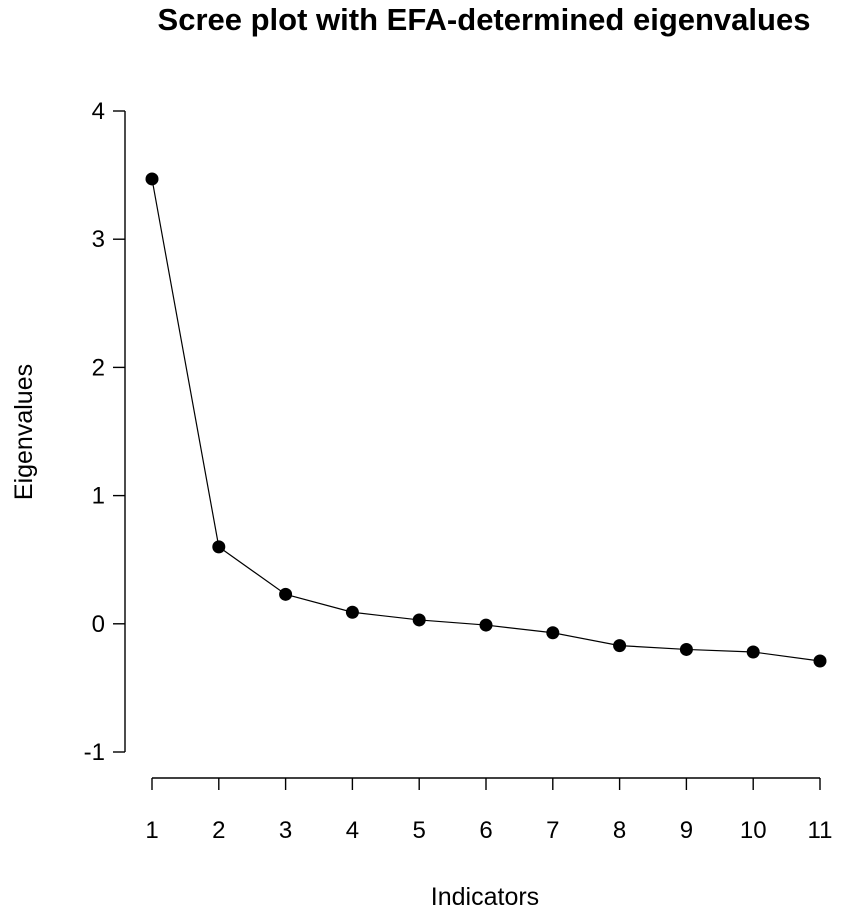 Image resolution: width=851 pixels, height=914 pixels. What do you see at coordinates (151, 830) in the screenshot?
I see `x-tick-label: 1` at bounding box center [151, 830].